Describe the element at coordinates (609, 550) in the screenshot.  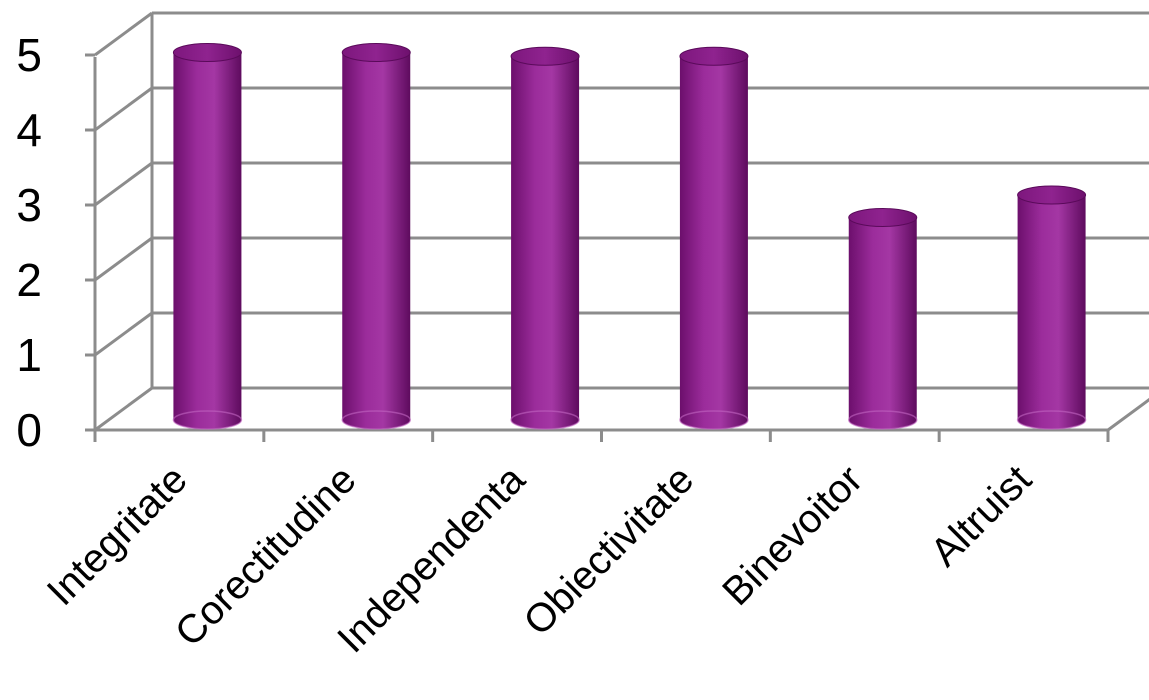
I see `x-tick-label: Obiectivitate` at that location.